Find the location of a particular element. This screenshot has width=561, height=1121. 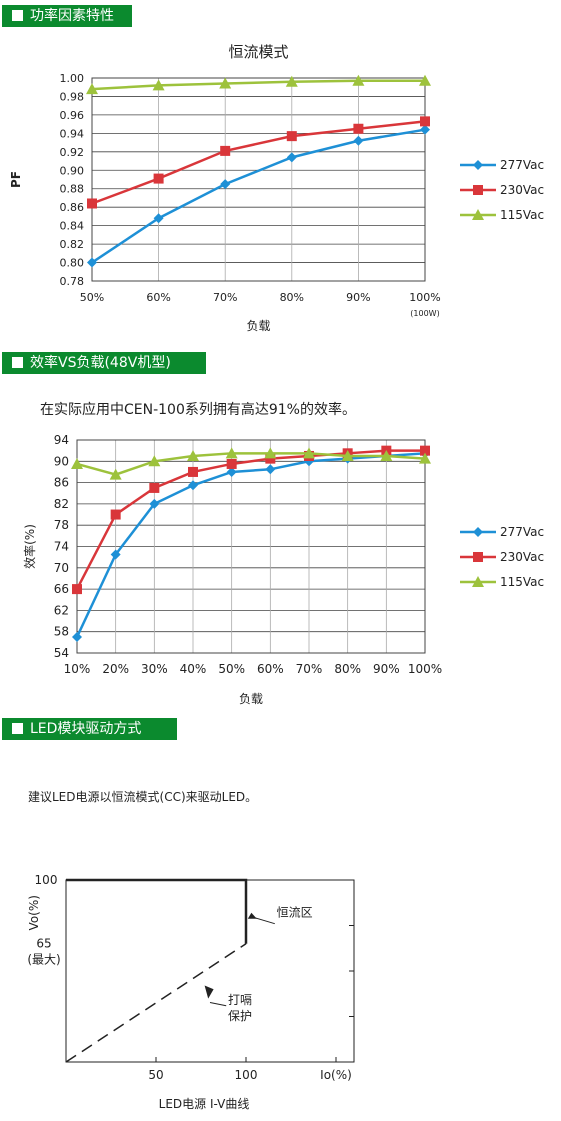

y-tick-label: 100 is located at coordinates (46, 880).